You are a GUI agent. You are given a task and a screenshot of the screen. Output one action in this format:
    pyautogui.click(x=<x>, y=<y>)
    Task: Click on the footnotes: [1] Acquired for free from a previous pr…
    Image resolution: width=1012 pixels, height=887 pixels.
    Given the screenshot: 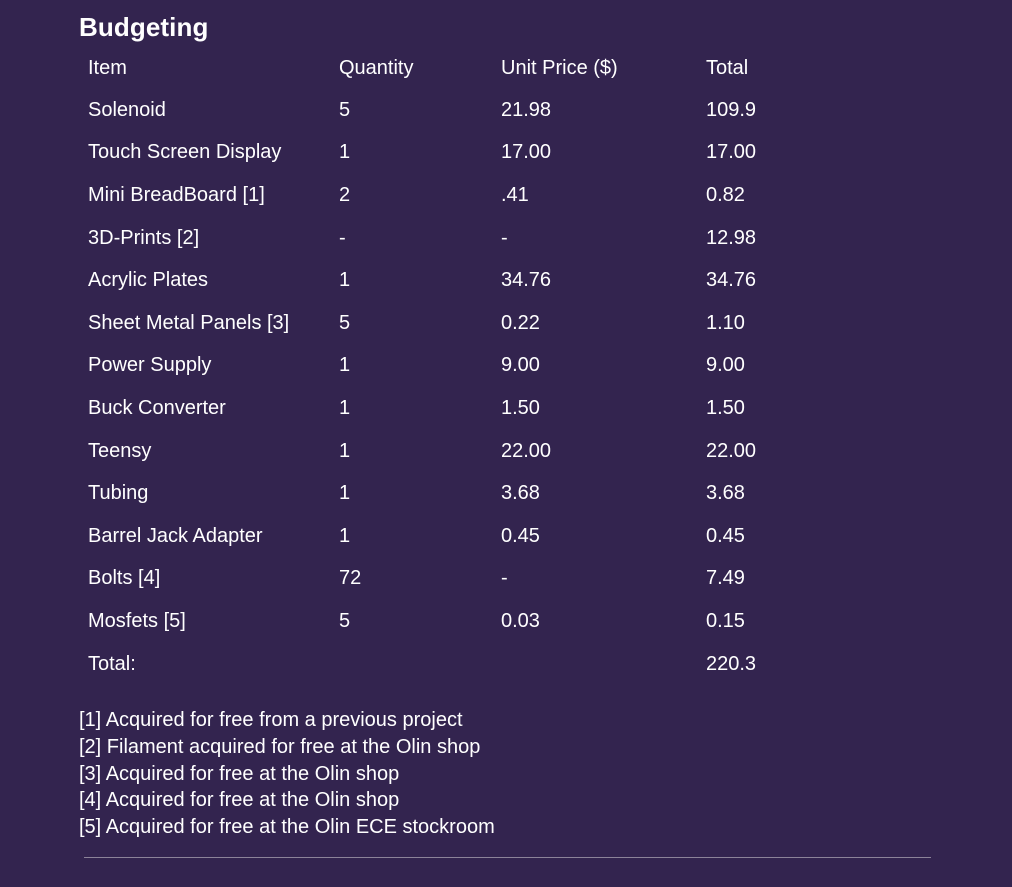 What is the action you would take?
    pyautogui.click(x=287, y=774)
    